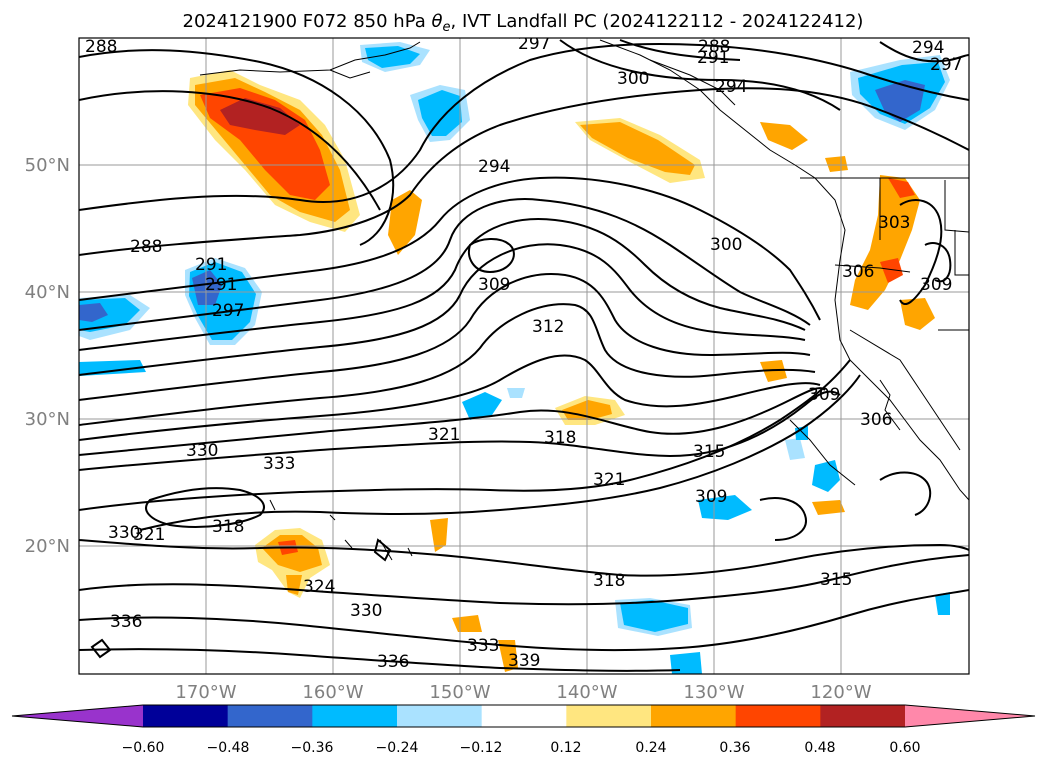 Image resolution: width=1047 pixels, height=767 pixels. Describe the element at coordinates (319, 587) in the screenshot. I see `contour-label: 324` at that location.